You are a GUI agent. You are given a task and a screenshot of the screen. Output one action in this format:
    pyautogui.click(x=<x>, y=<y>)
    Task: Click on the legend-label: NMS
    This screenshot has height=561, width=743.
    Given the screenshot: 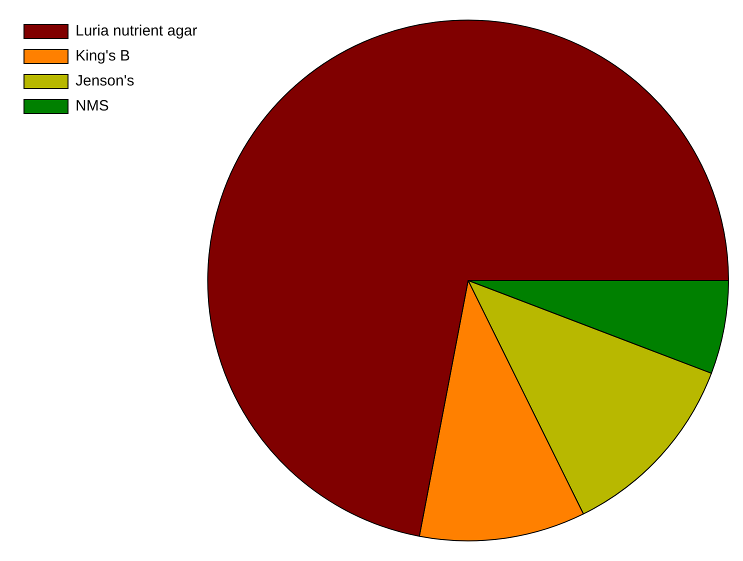 What is the action you would take?
    pyautogui.click(x=92, y=106)
    